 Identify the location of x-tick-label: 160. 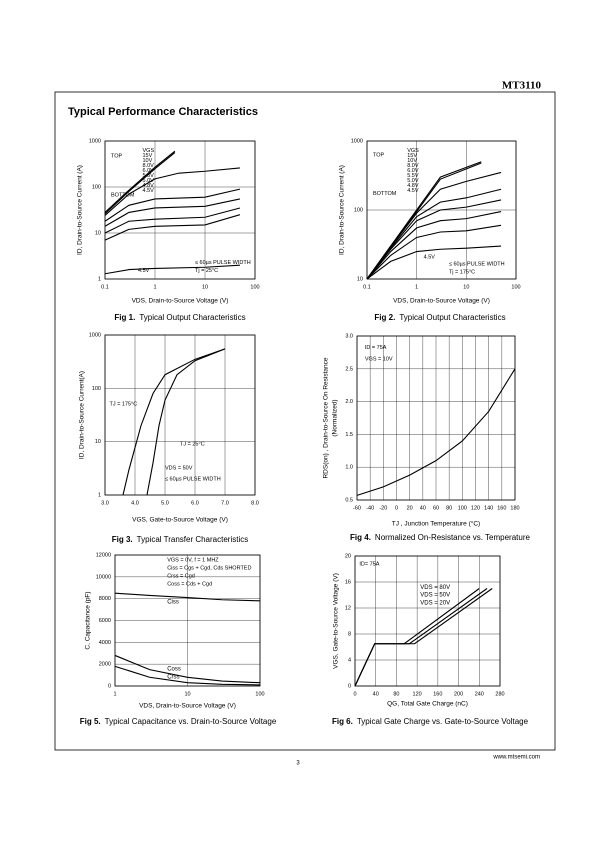
(437, 694).